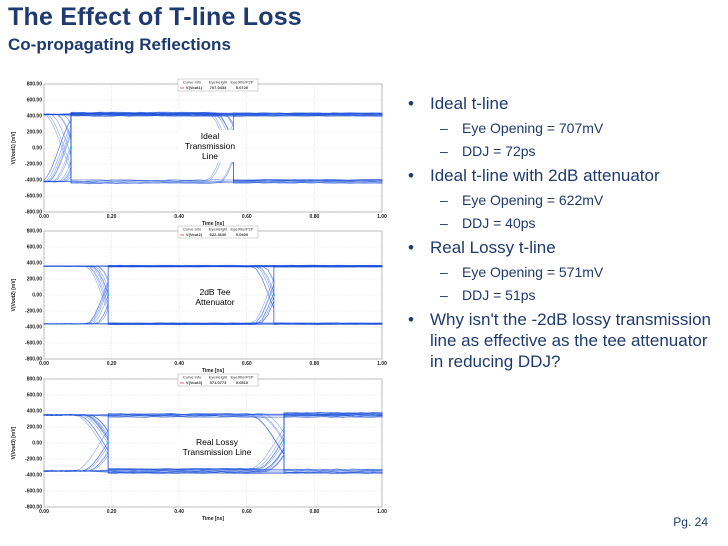  What do you see at coordinates (242, 382) in the screenshot?
I see `legend-value: 0.0510` at bounding box center [242, 382].